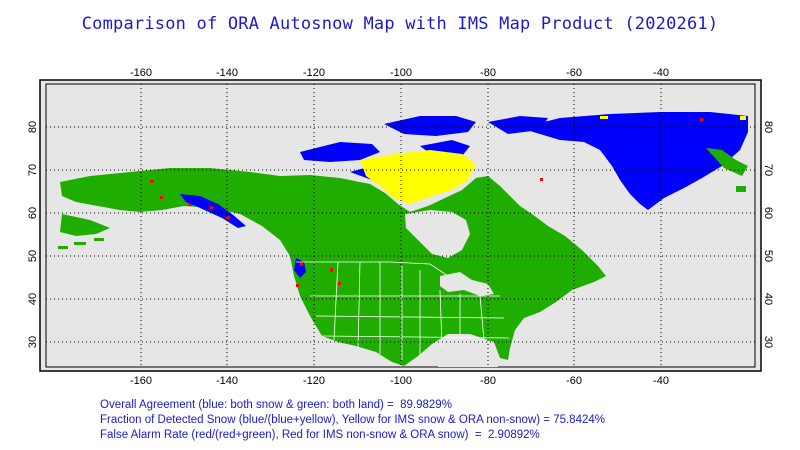 Image resolution: width=800 pixels, height=450 pixels. What do you see at coordinates (727, 162) in the screenshot?
I see `greenland-coast-green` at bounding box center [727, 162].